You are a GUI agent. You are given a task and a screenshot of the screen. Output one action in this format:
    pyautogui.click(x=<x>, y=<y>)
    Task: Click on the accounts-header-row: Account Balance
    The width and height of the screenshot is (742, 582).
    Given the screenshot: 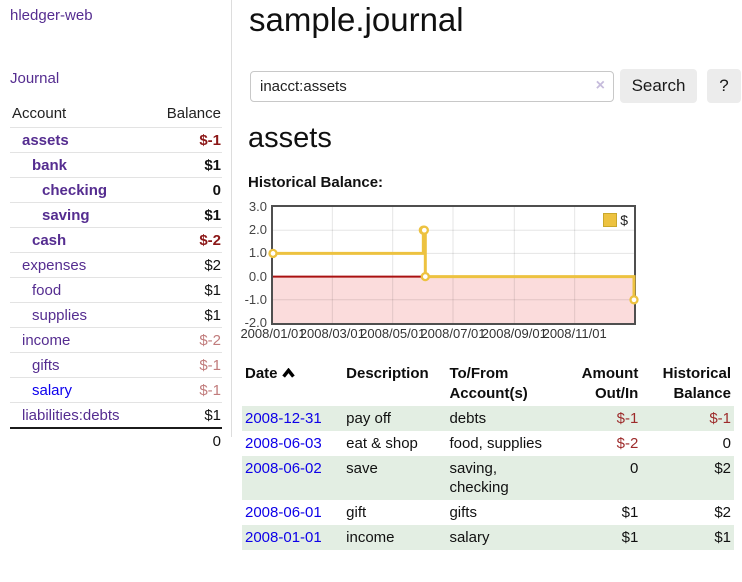 What is the action you would take?
    pyautogui.click(x=116, y=114)
    